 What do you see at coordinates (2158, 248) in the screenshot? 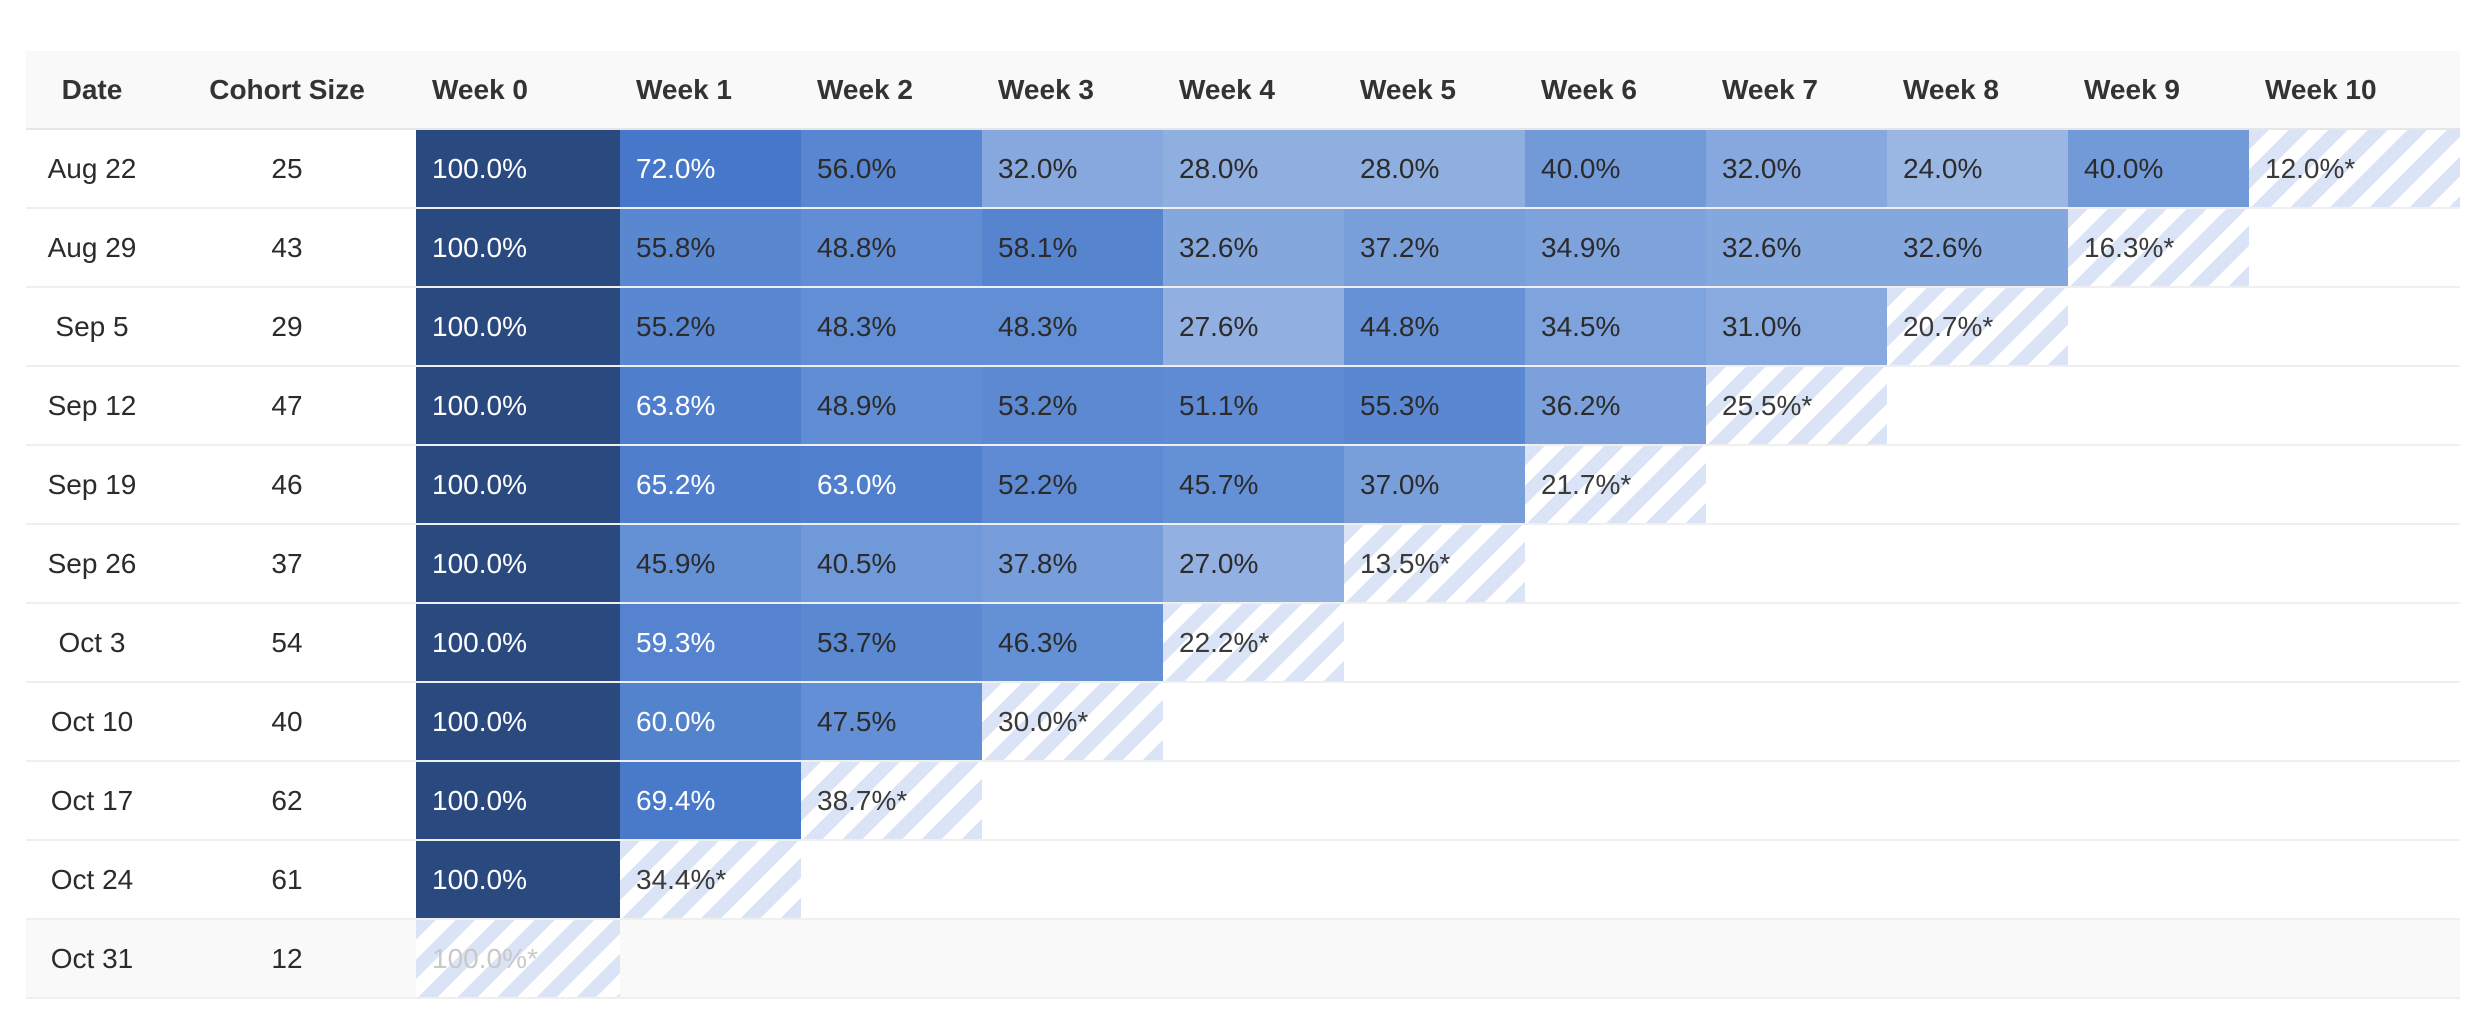
I see `retention-cell: 16.3%*` at bounding box center [2158, 248].